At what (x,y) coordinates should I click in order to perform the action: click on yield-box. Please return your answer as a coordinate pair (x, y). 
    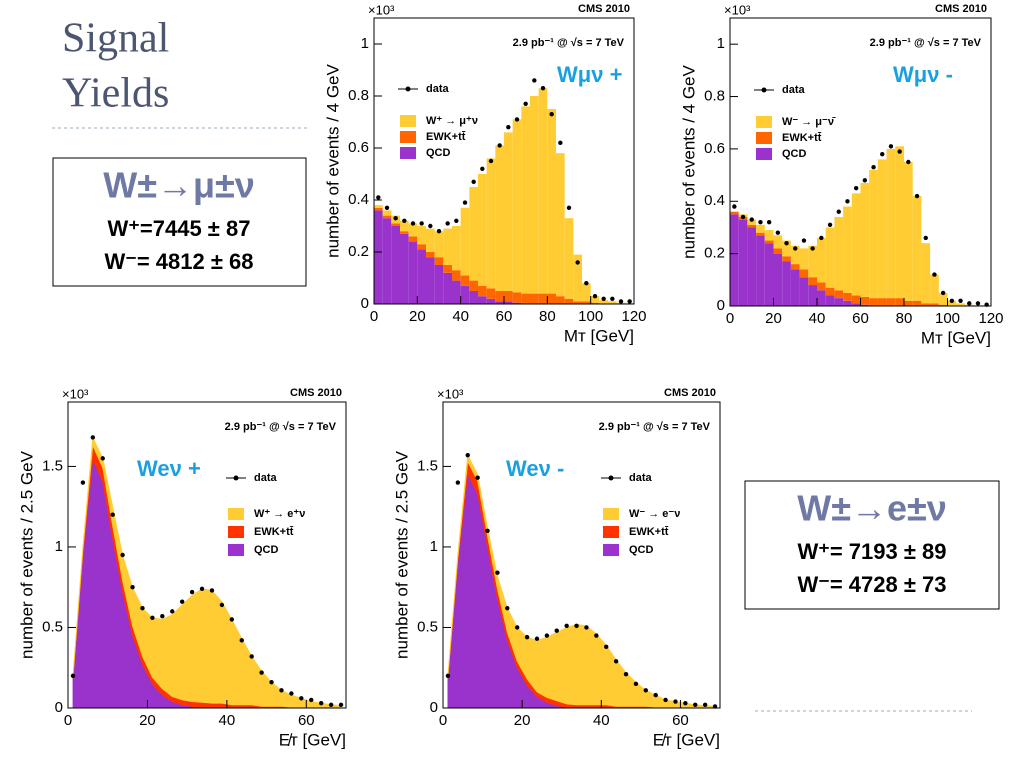
    Looking at the image, I should click on (872, 545).